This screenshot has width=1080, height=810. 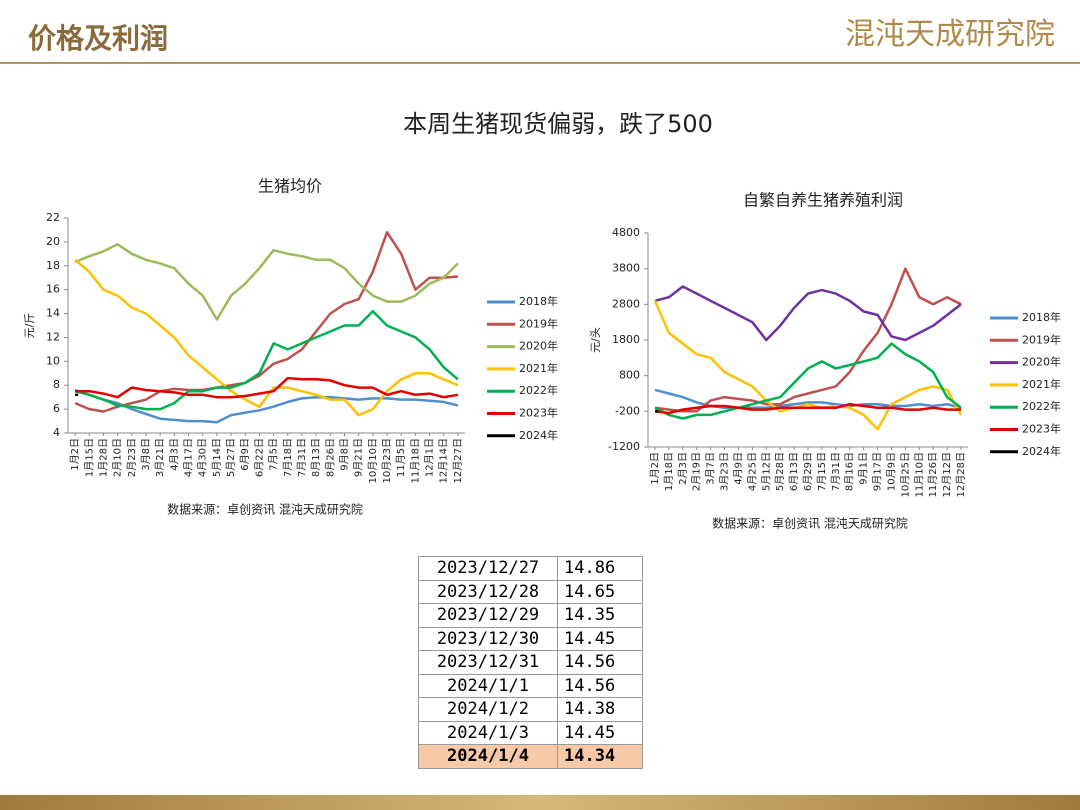 I want to click on table-row: 2024/1/4 14.34, so click(x=530, y=756).